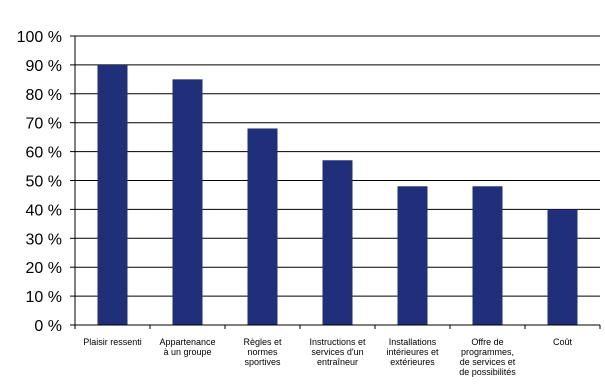 This screenshot has width=605, height=388. What do you see at coordinates (187, 352) in the screenshot?
I see `x-tick-label-line: à un groupe` at bounding box center [187, 352].